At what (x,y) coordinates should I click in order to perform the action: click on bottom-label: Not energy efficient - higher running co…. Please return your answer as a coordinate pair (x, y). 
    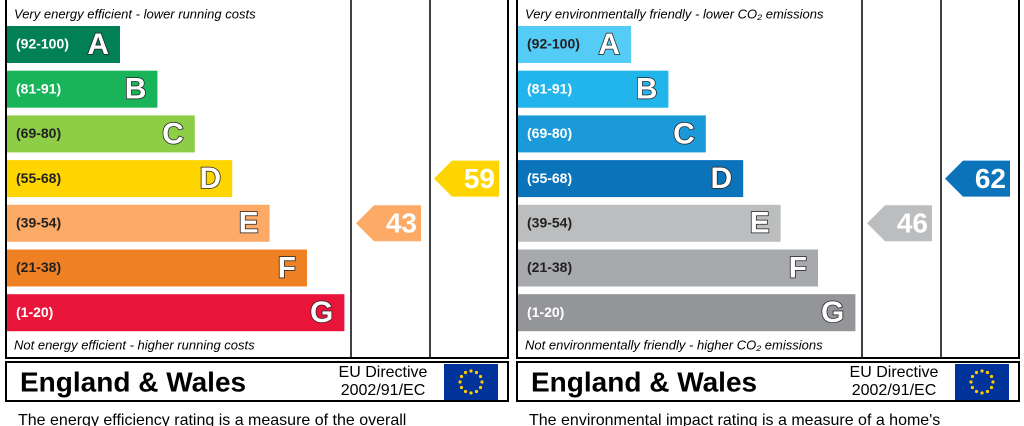
    Looking at the image, I should click on (134, 344).